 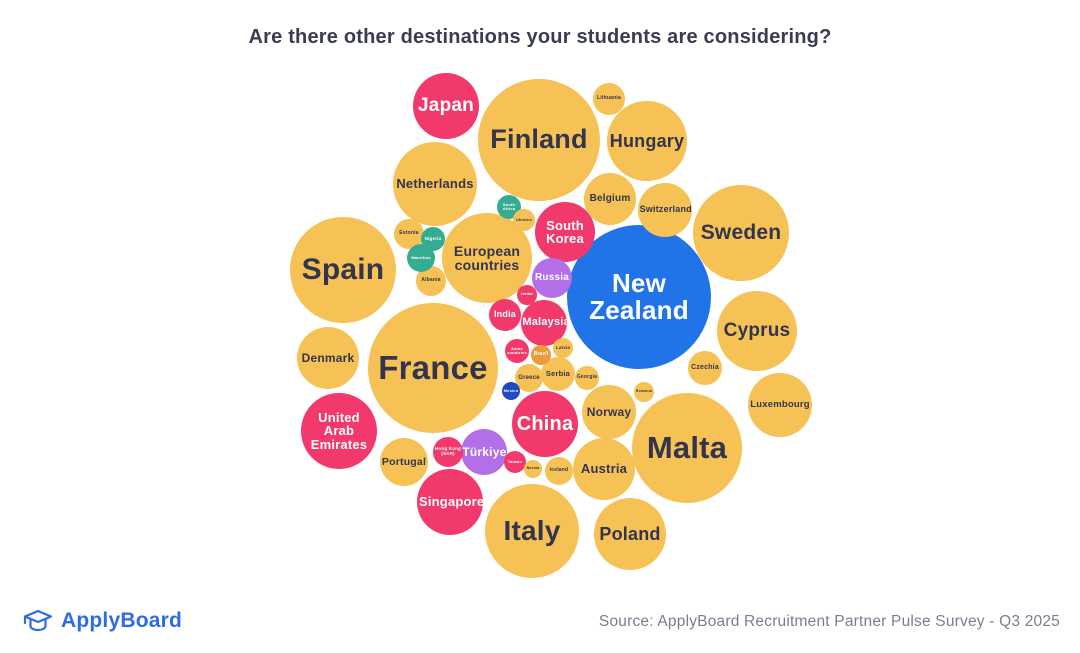 I want to click on bubble-label: France, so click(x=433, y=368).